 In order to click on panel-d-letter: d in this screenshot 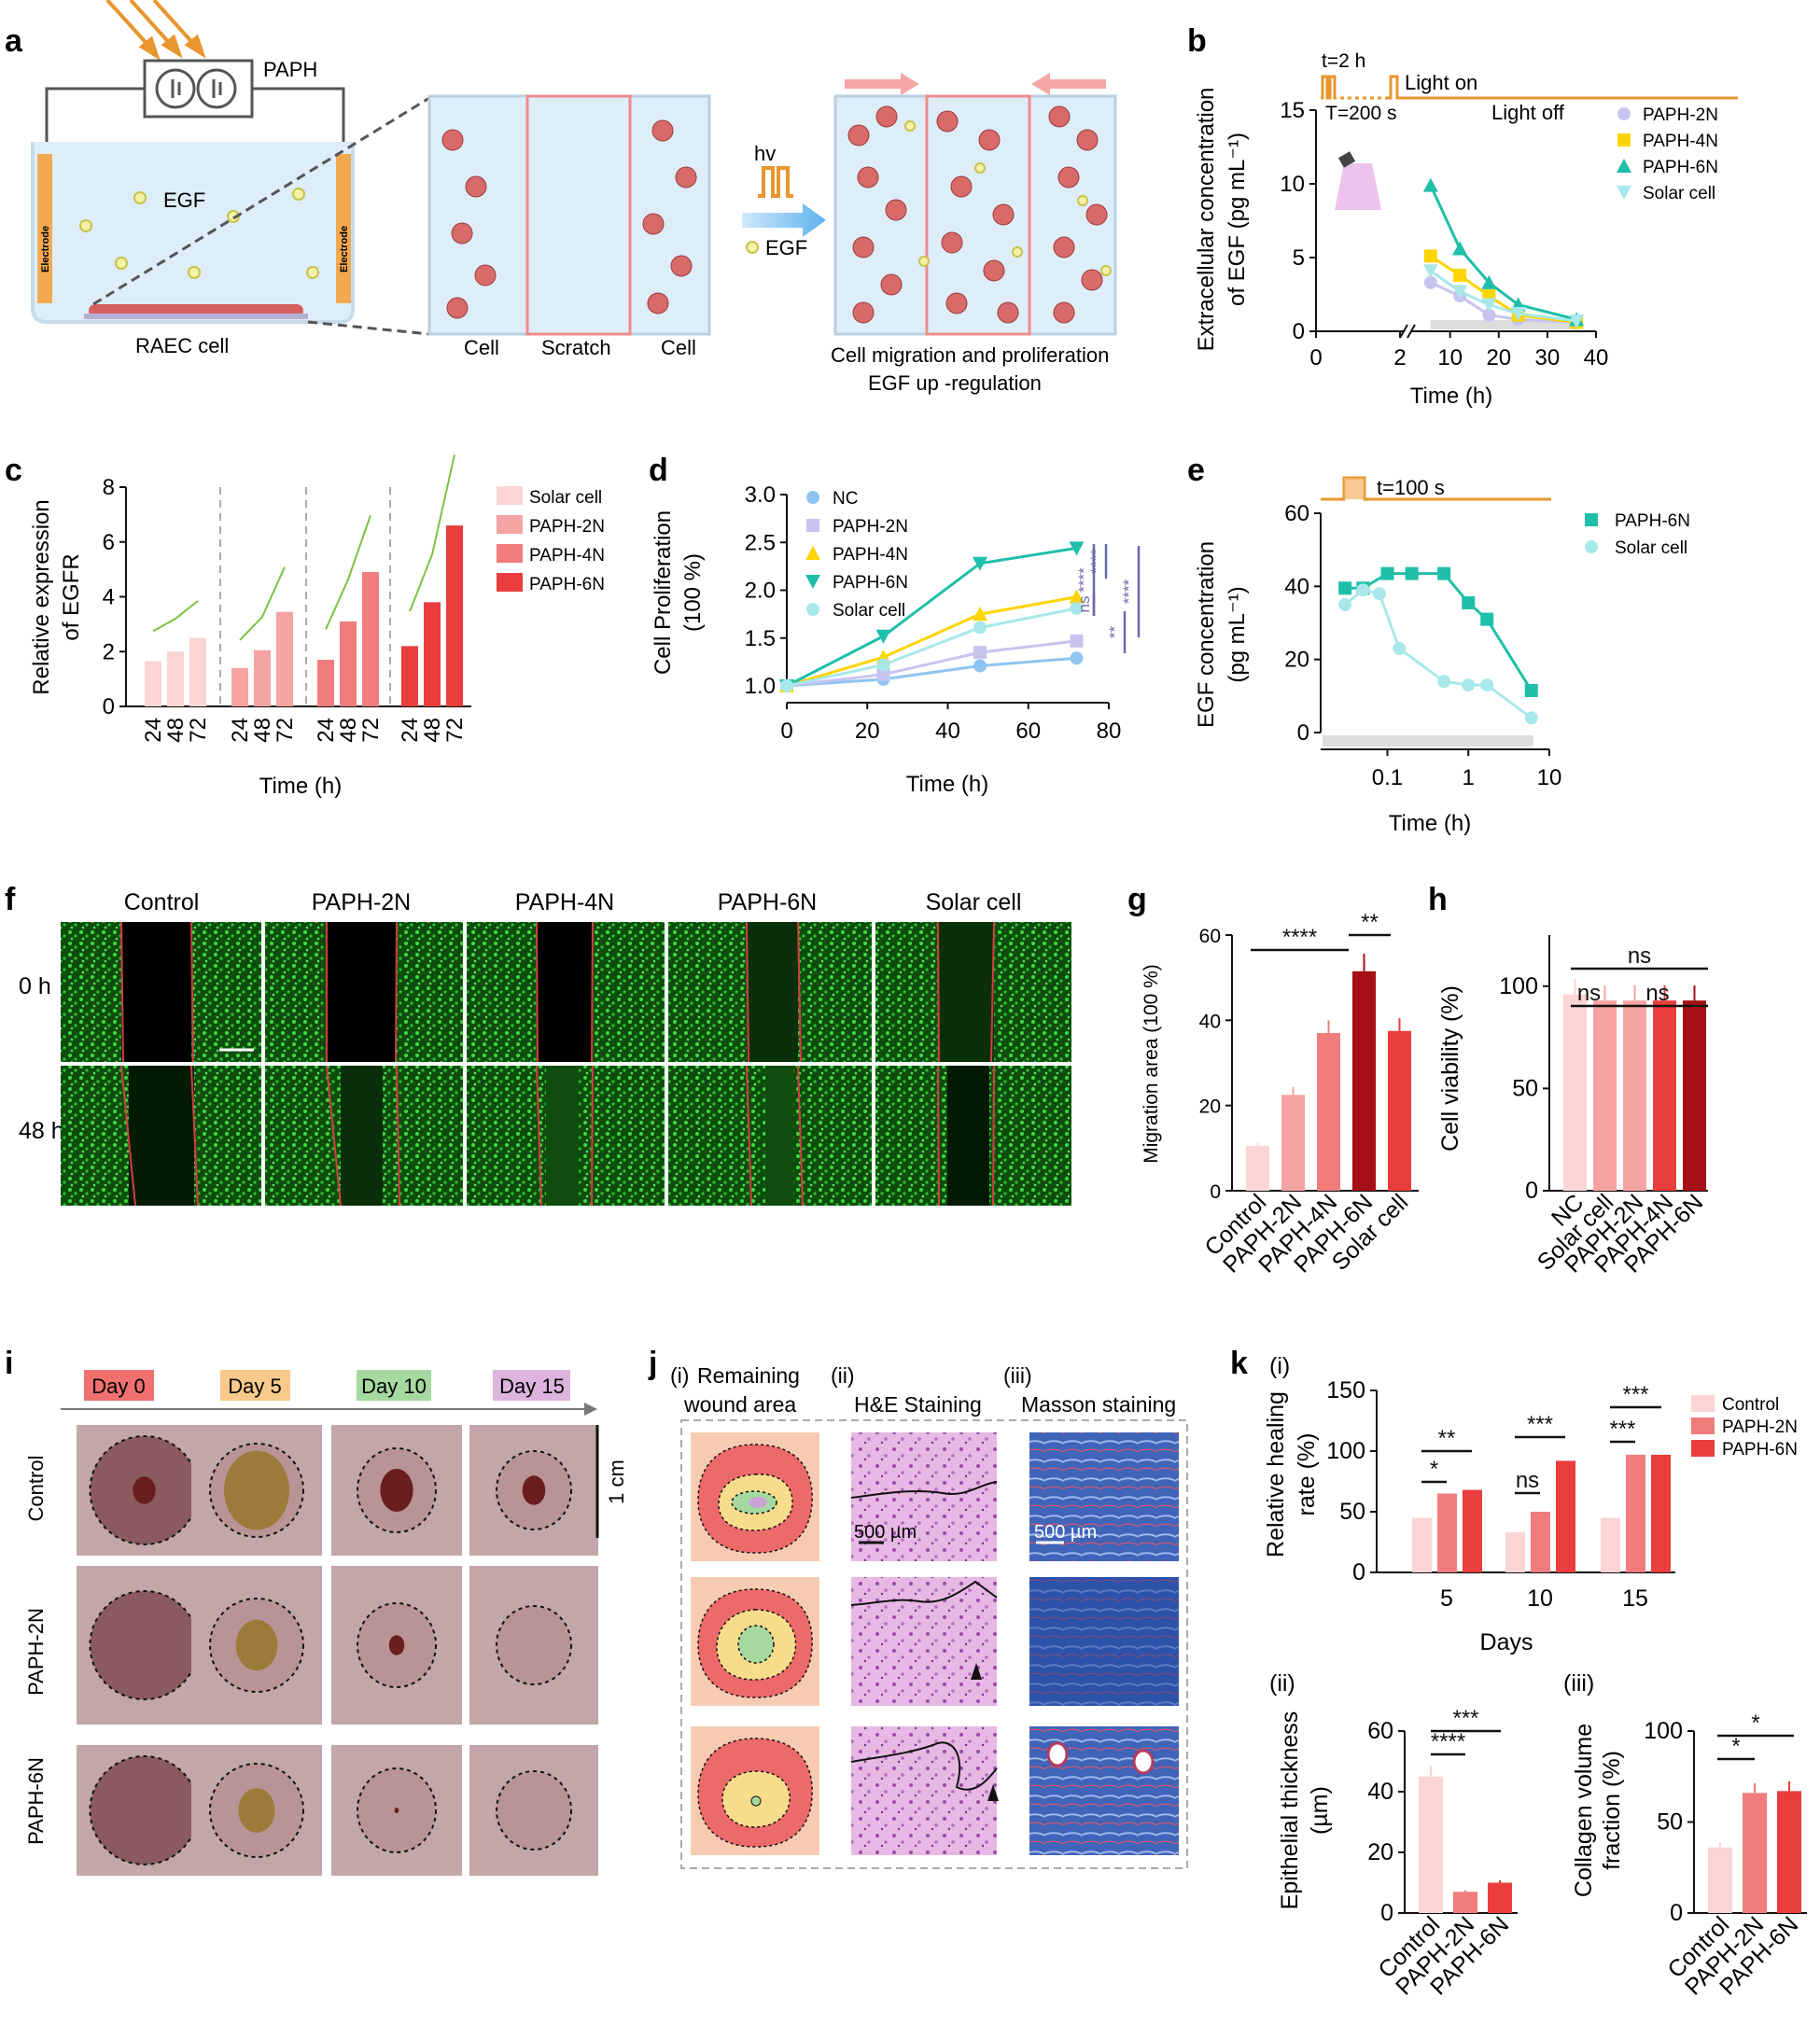, I will do `click(658, 470)`.